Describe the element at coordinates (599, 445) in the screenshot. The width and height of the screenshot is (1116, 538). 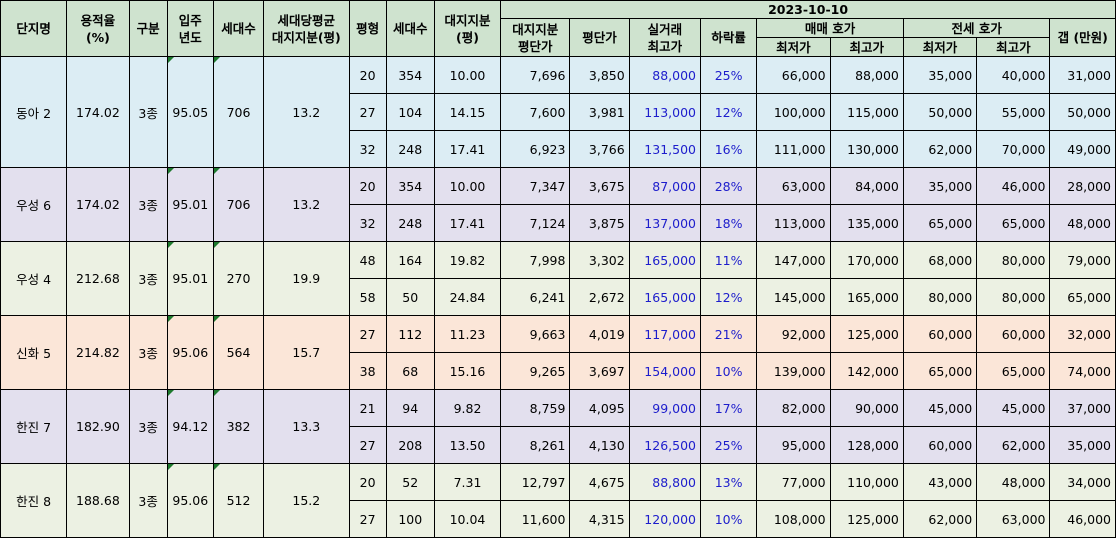
I see `pyeong-price-cell: 4,130` at that location.